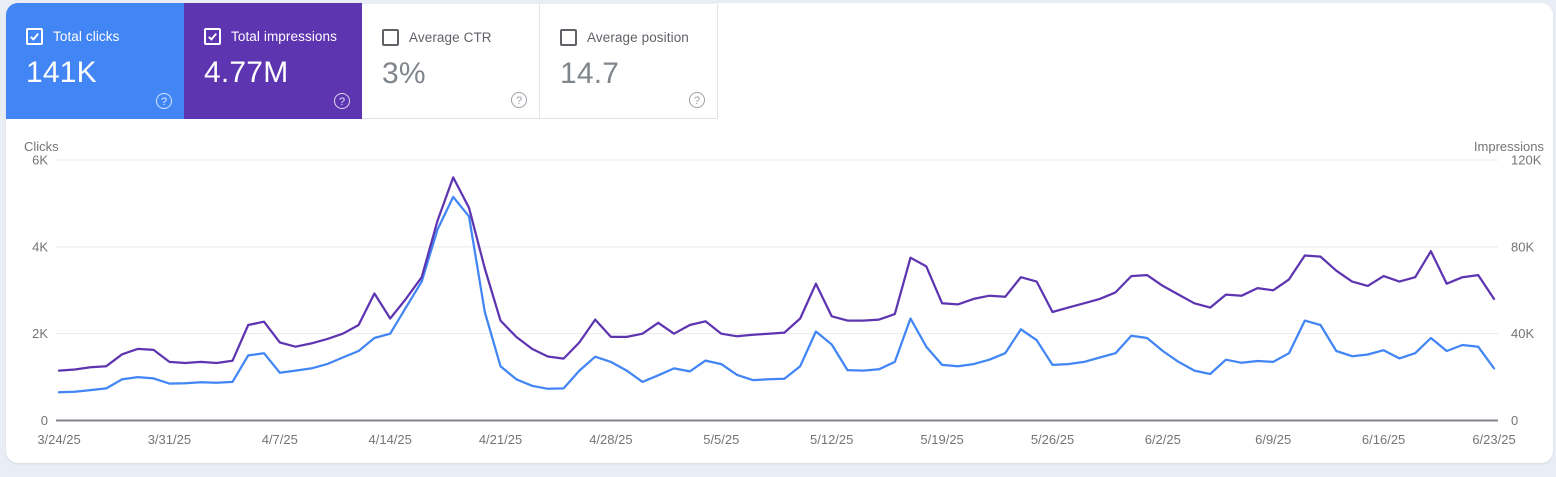  I want to click on y-axis-tick-left: 6K, so click(40, 160).